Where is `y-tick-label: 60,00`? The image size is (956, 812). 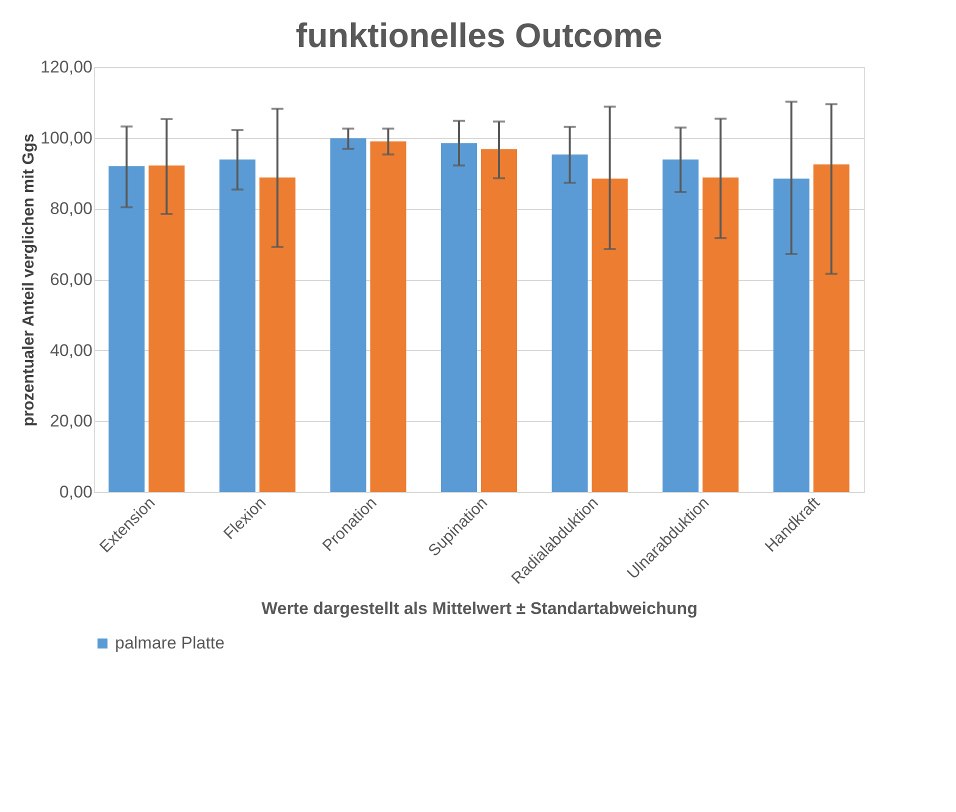 y-tick-label: 60,00 is located at coordinates (71, 279).